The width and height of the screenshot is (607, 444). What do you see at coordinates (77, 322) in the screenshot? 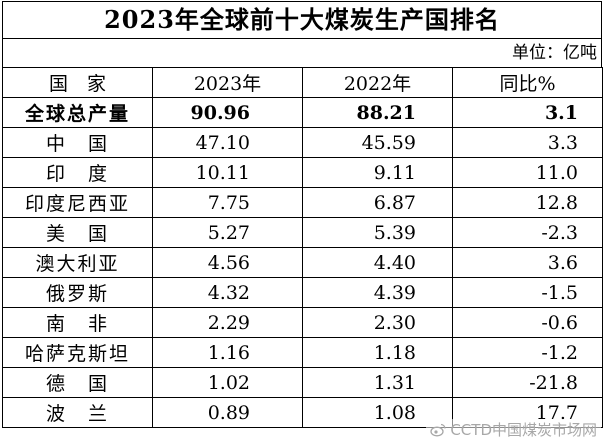
I see `country-cell: 南 非` at bounding box center [77, 322].